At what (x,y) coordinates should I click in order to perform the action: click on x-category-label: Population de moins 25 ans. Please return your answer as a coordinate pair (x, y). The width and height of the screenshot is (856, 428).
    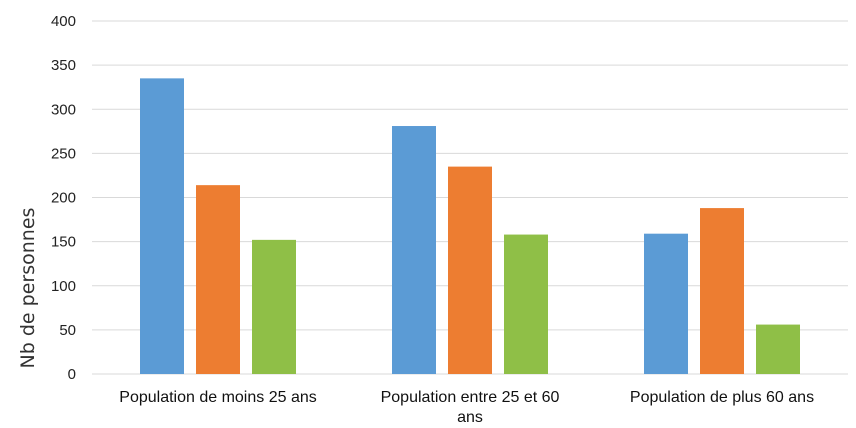
    Looking at the image, I should click on (217, 397).